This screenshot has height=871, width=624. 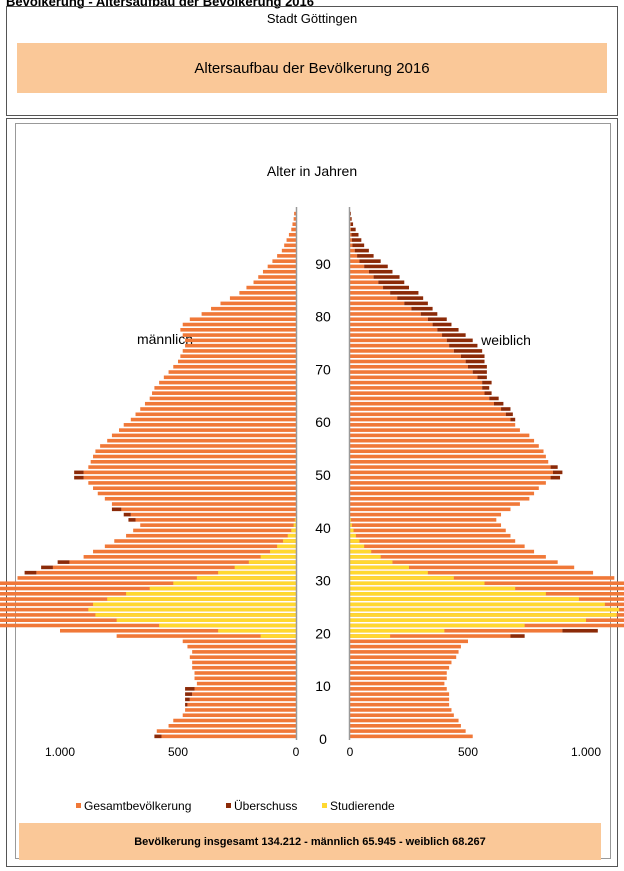 I want to click on legend-label: Studierende, so click(x=362, y=806).